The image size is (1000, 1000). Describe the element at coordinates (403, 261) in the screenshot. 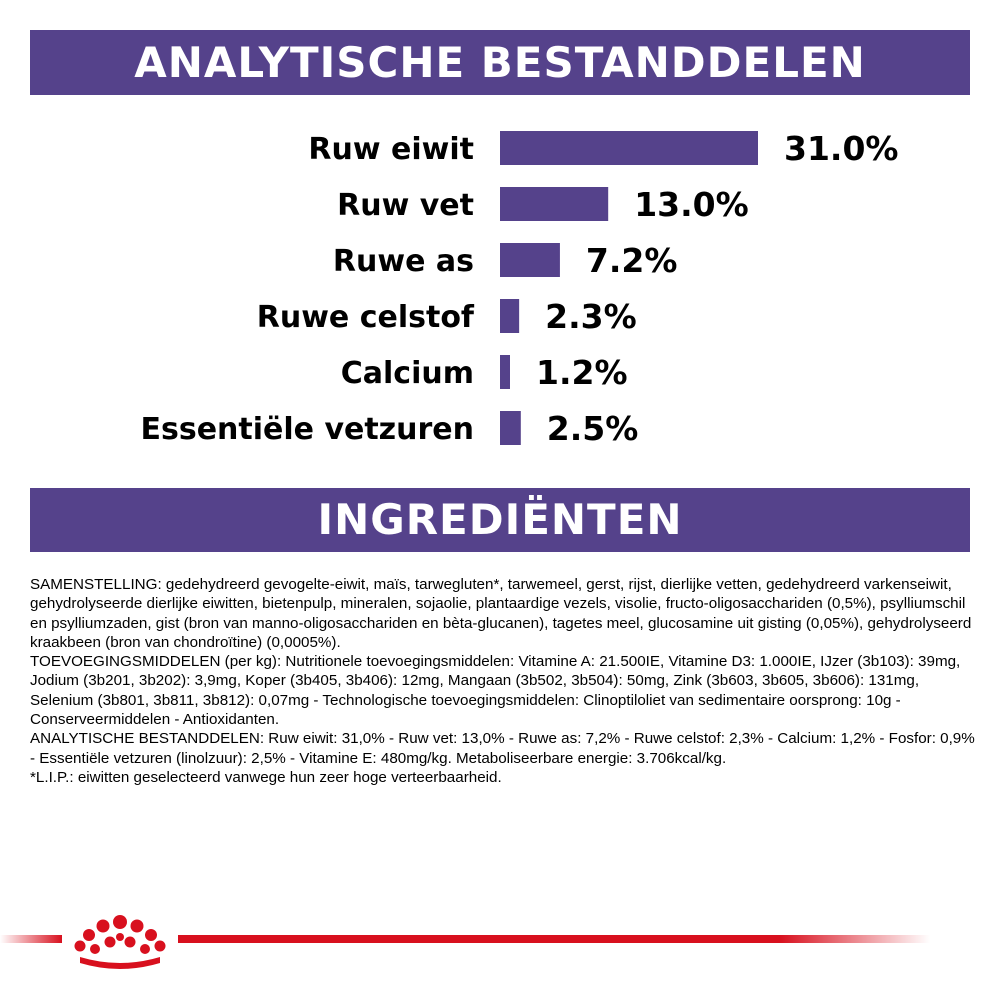

I see `category-label: Ruwe as` at that location.